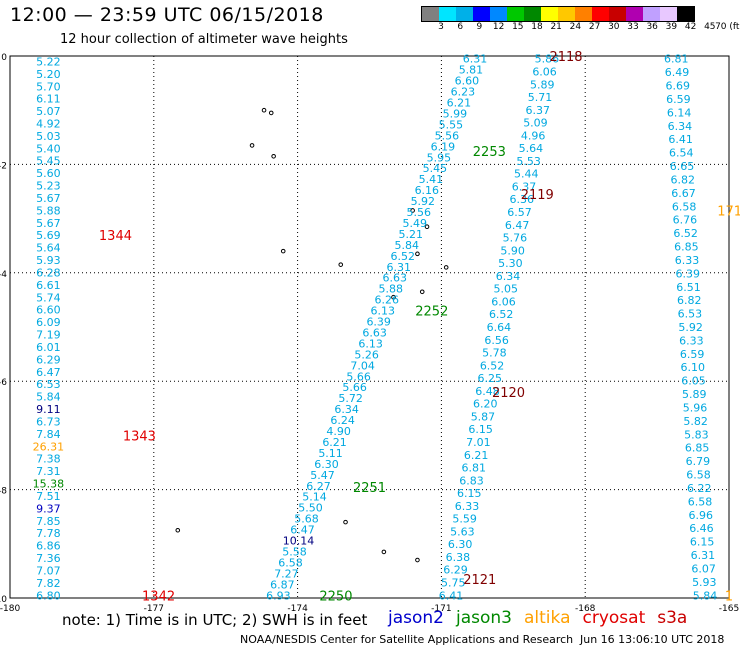 This screenshot has width=740, height=650. I want to click on swh-value-cryosat: 5.70, so click(48, 86).